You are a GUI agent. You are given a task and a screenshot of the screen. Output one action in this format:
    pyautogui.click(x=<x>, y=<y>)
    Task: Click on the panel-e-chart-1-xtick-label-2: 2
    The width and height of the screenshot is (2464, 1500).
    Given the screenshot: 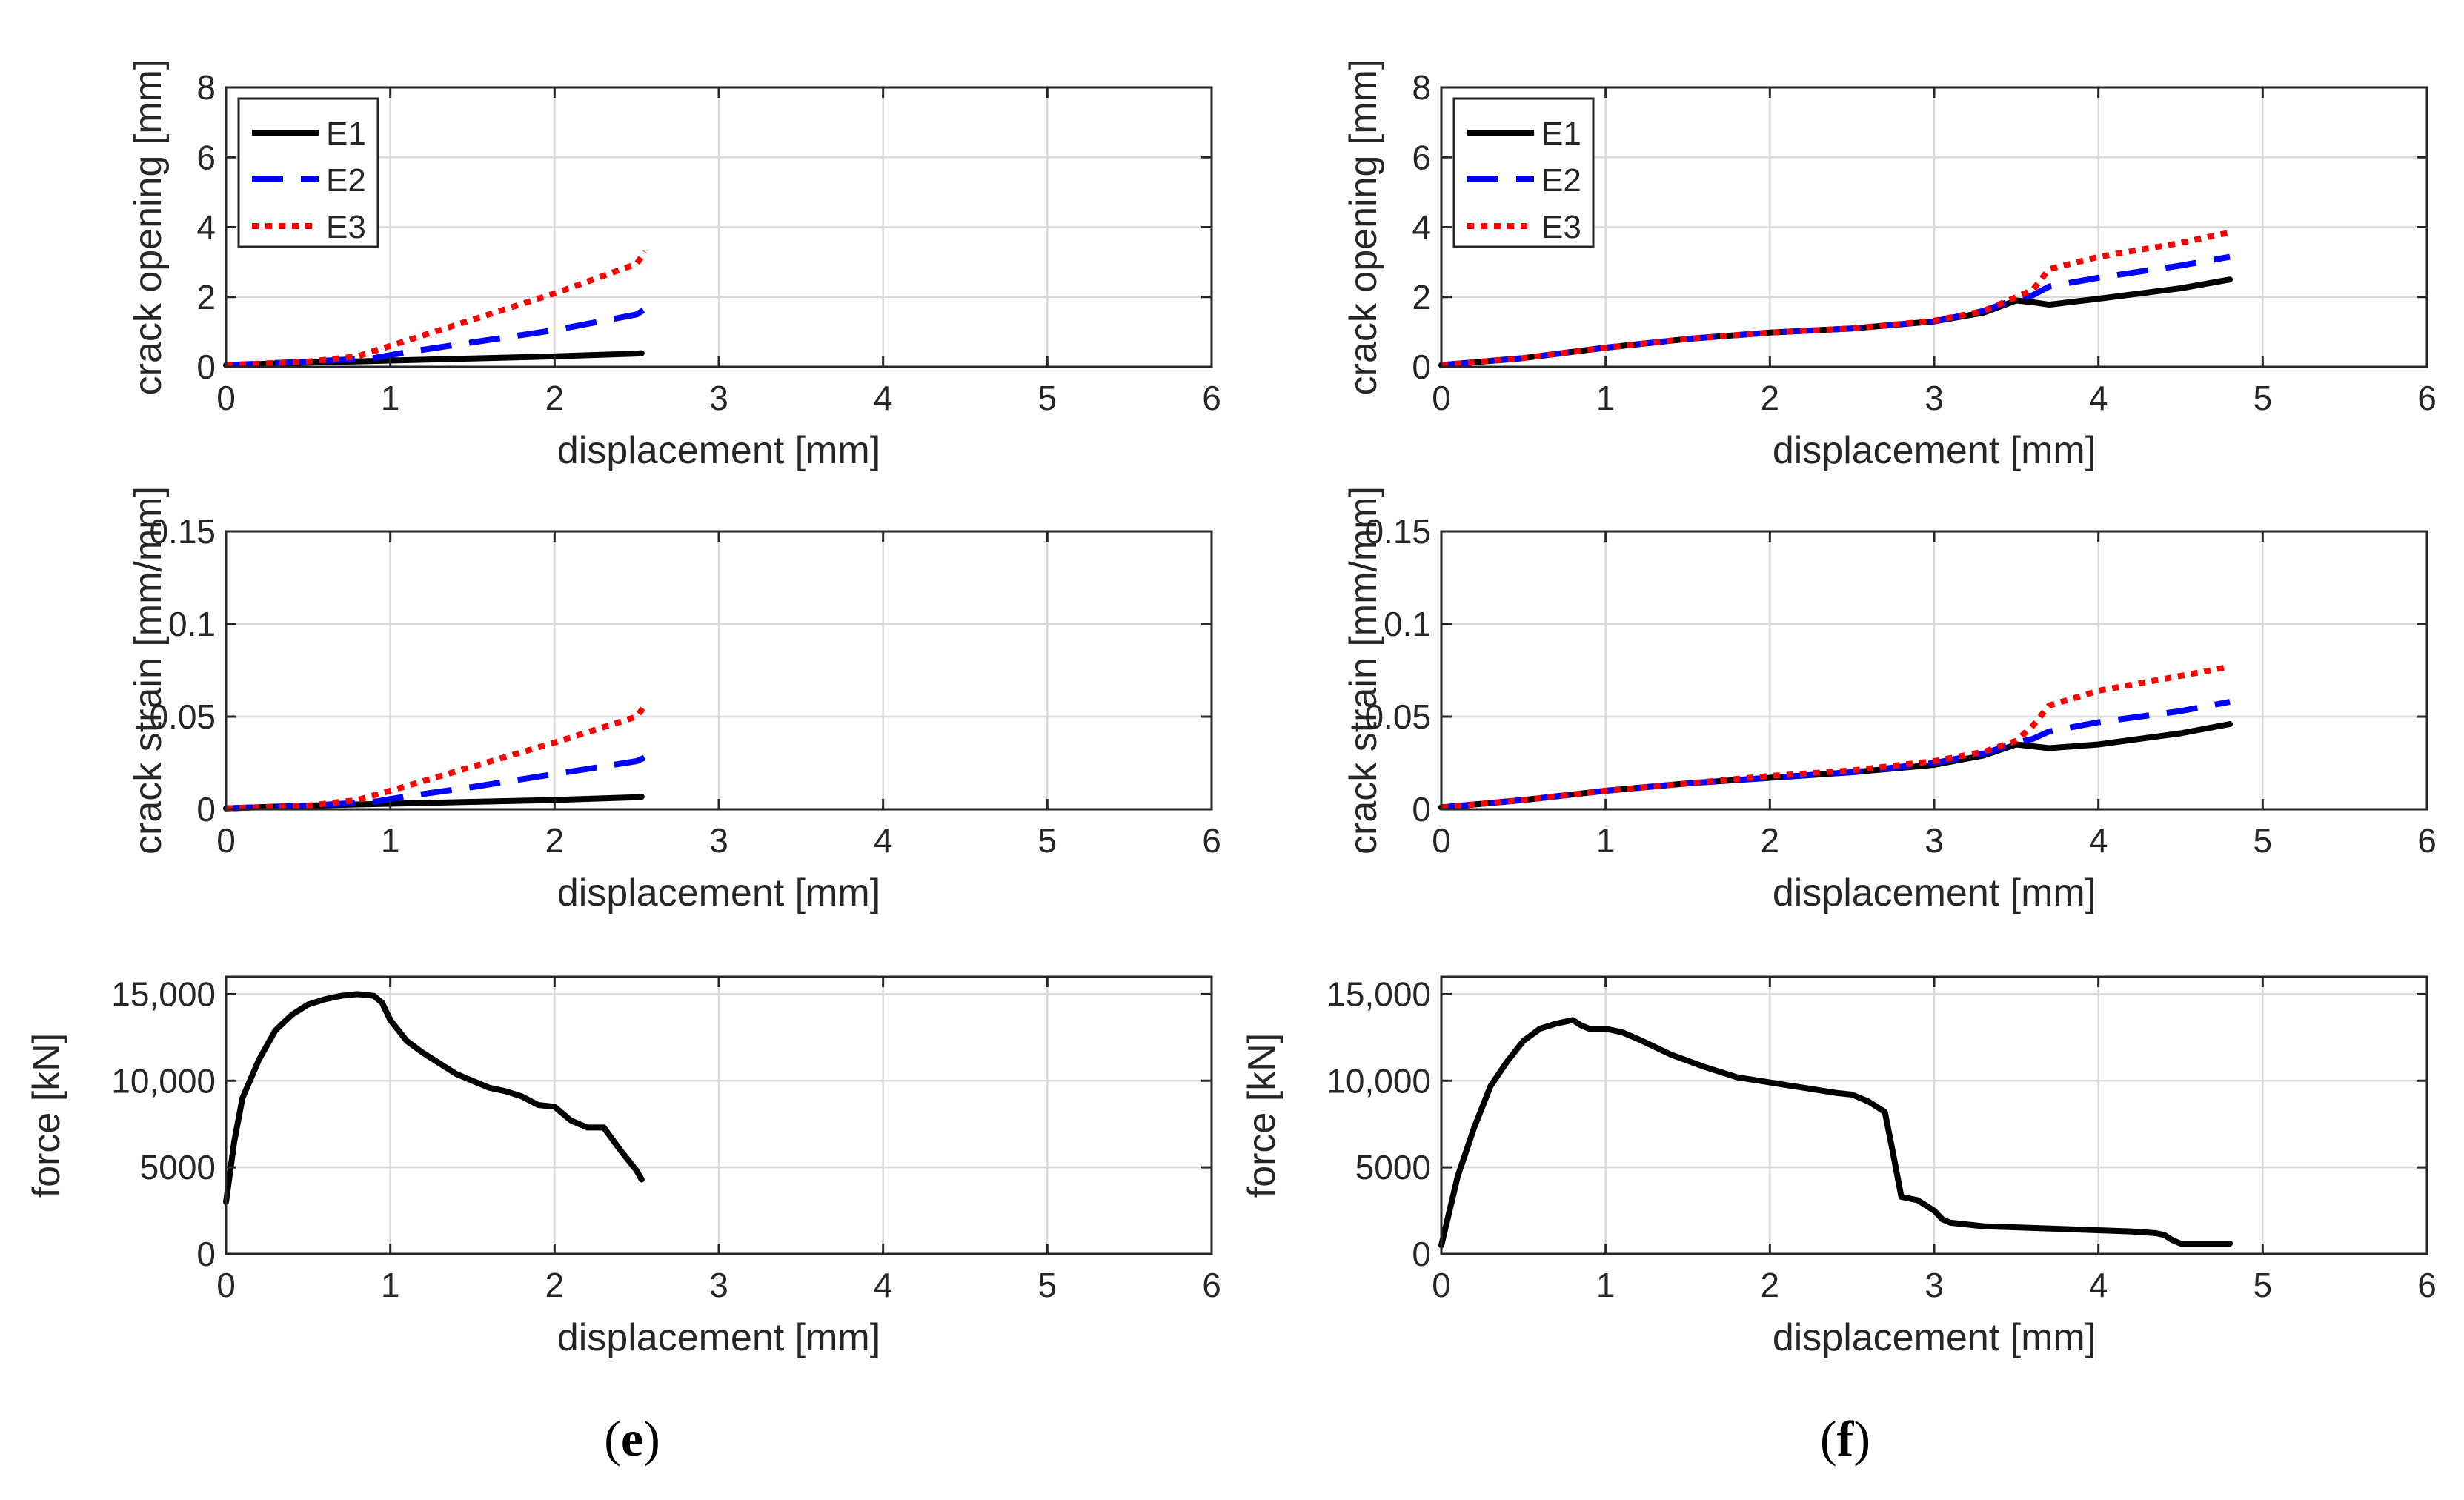 What is the action you would take?
    pyautogui.click(x=555, y=398)
    